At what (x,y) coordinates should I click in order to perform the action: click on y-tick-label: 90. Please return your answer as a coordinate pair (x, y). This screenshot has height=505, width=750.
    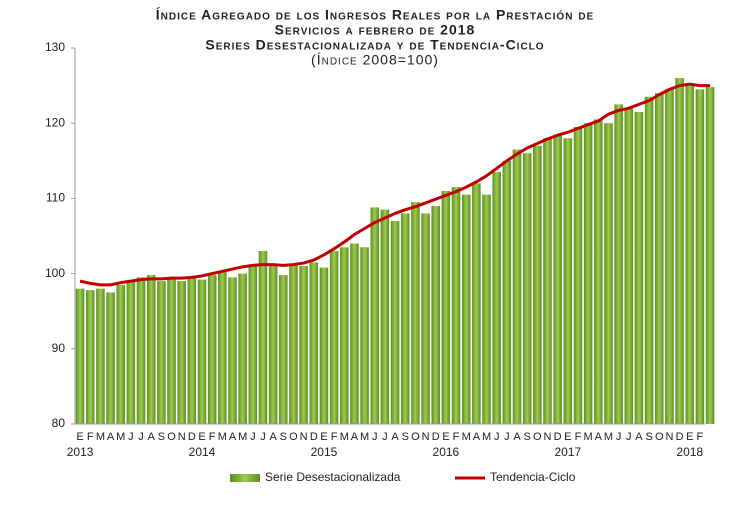
    Looking at the image, I should click on (59, 348).